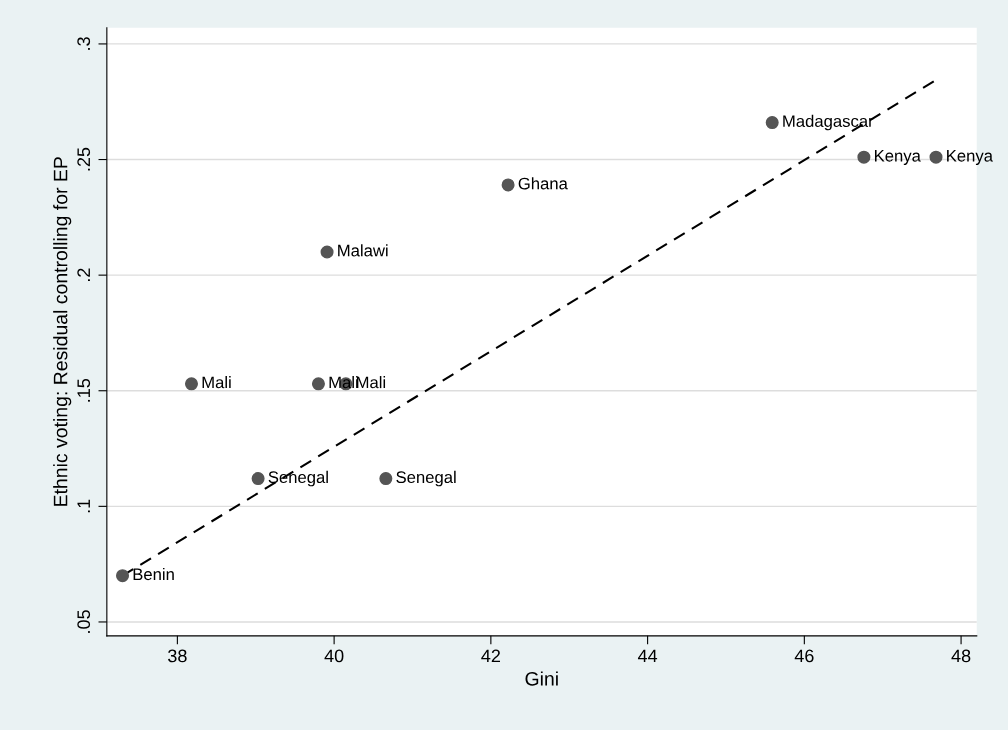  I want to click on x-tick-label: 40, so click(334, 656).